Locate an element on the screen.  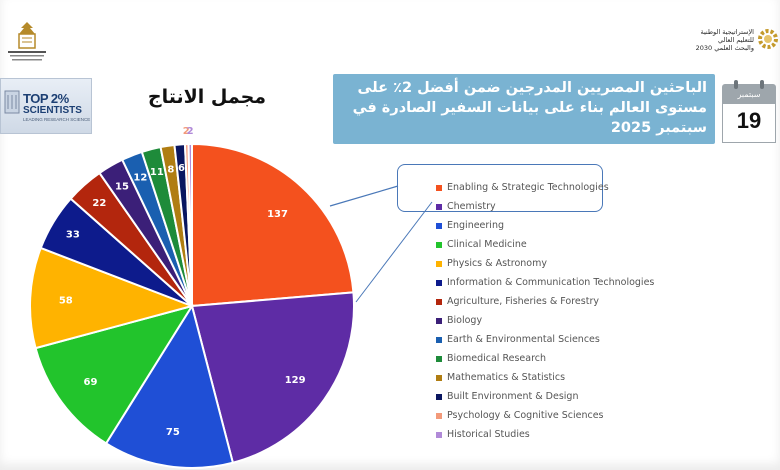
callout-box is located at coordinates (500, 188).